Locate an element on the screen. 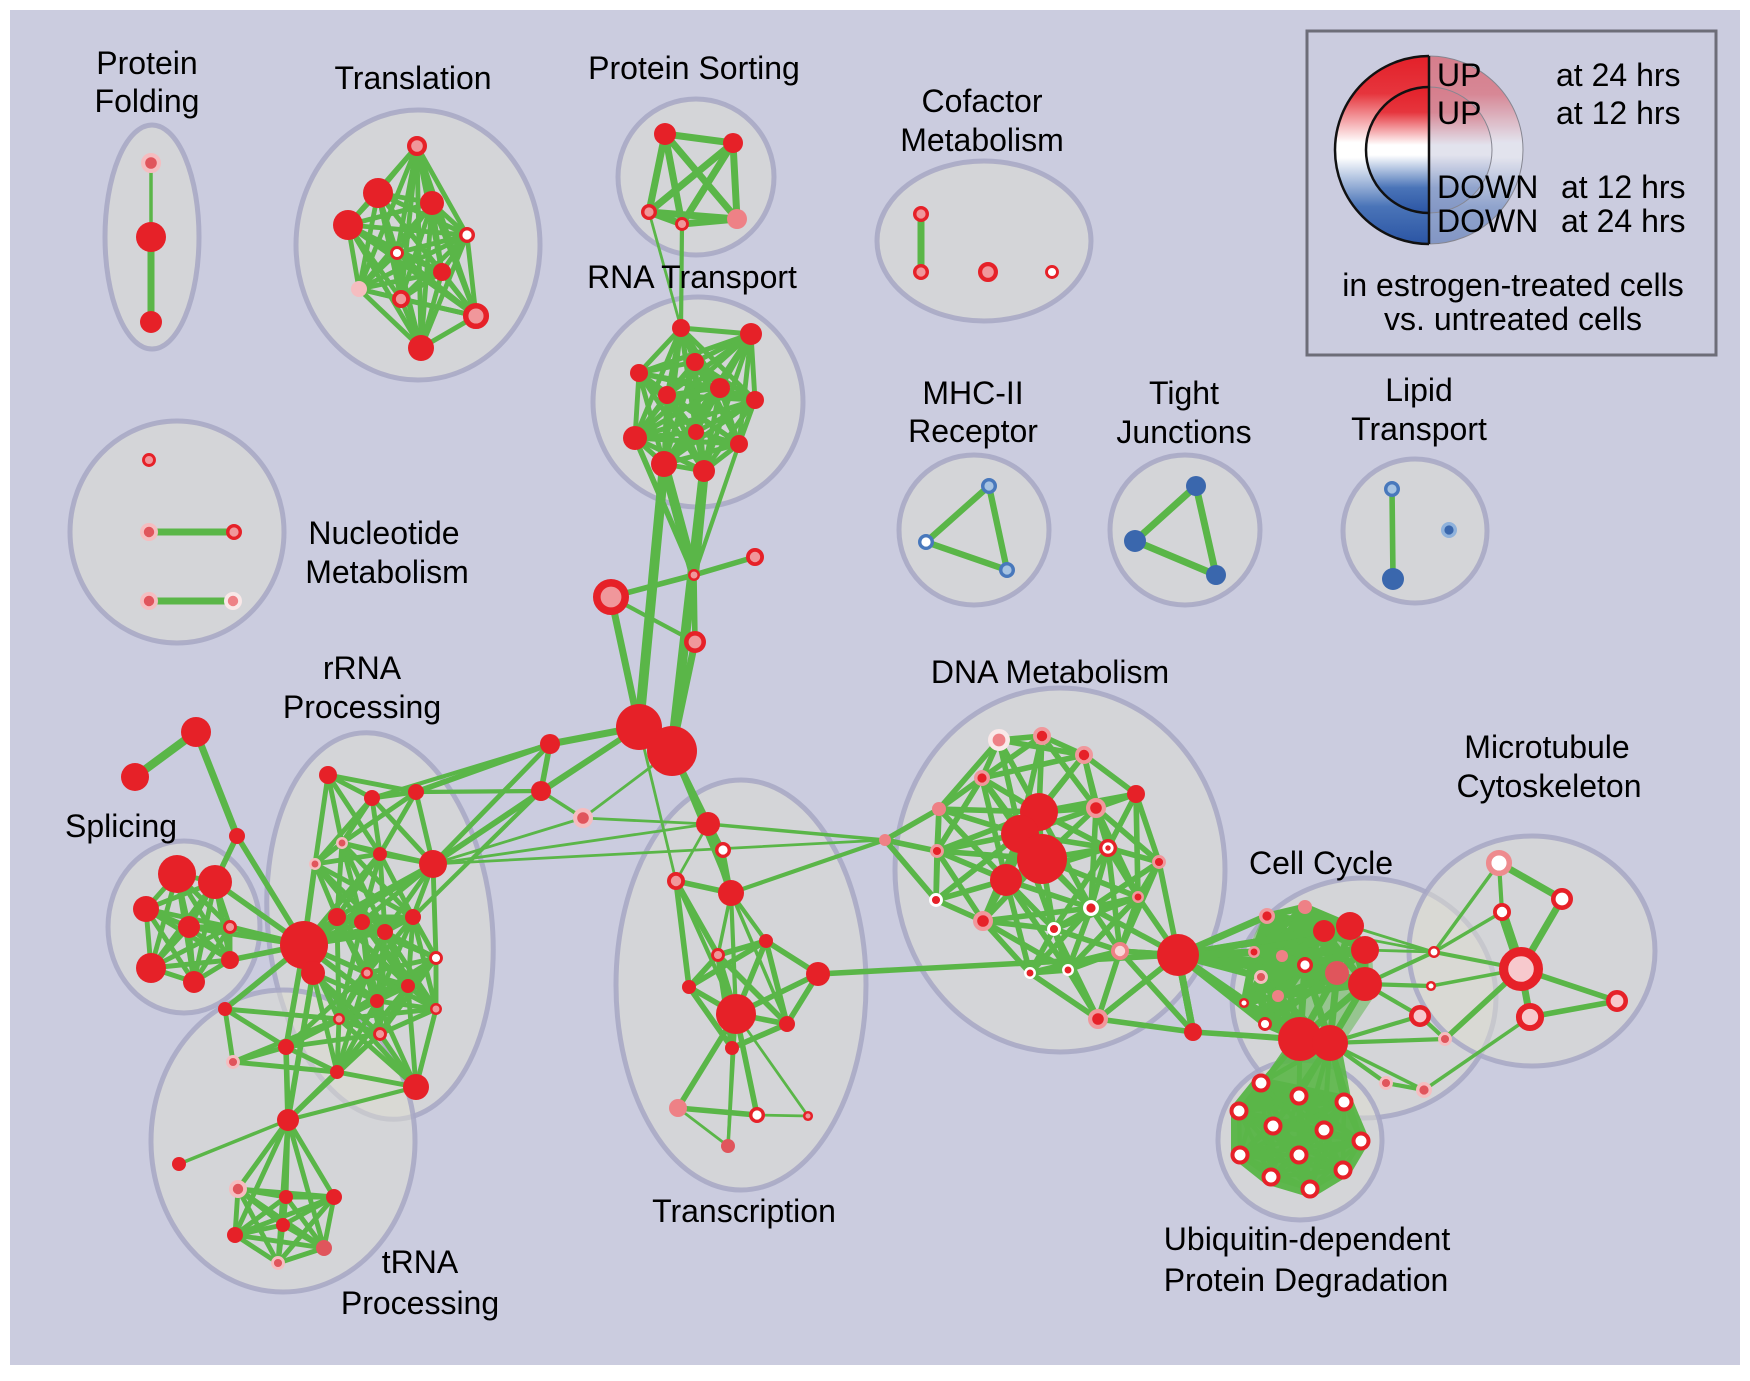  svg-text: Transcription is located at coordinates (744, 1211).